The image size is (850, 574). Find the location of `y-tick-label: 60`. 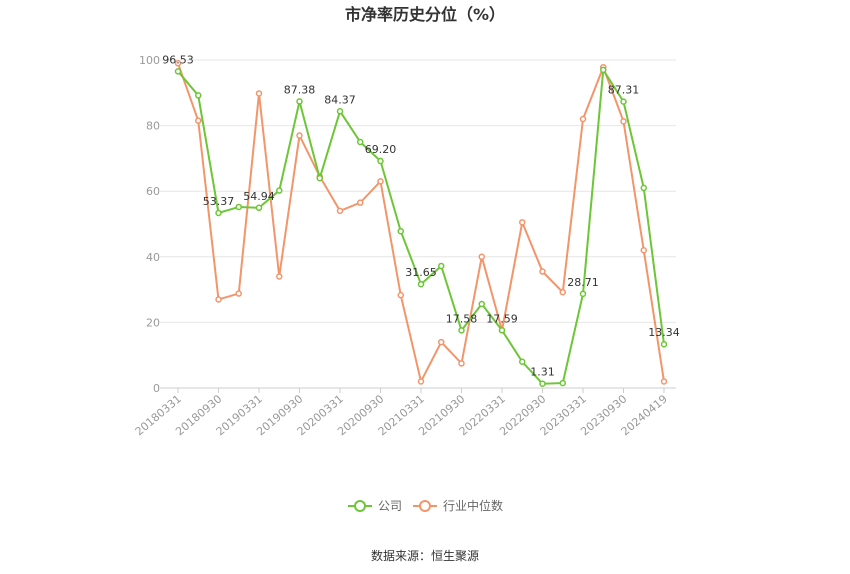

y-tick-label: 60 is located at coordinates (153, 191).